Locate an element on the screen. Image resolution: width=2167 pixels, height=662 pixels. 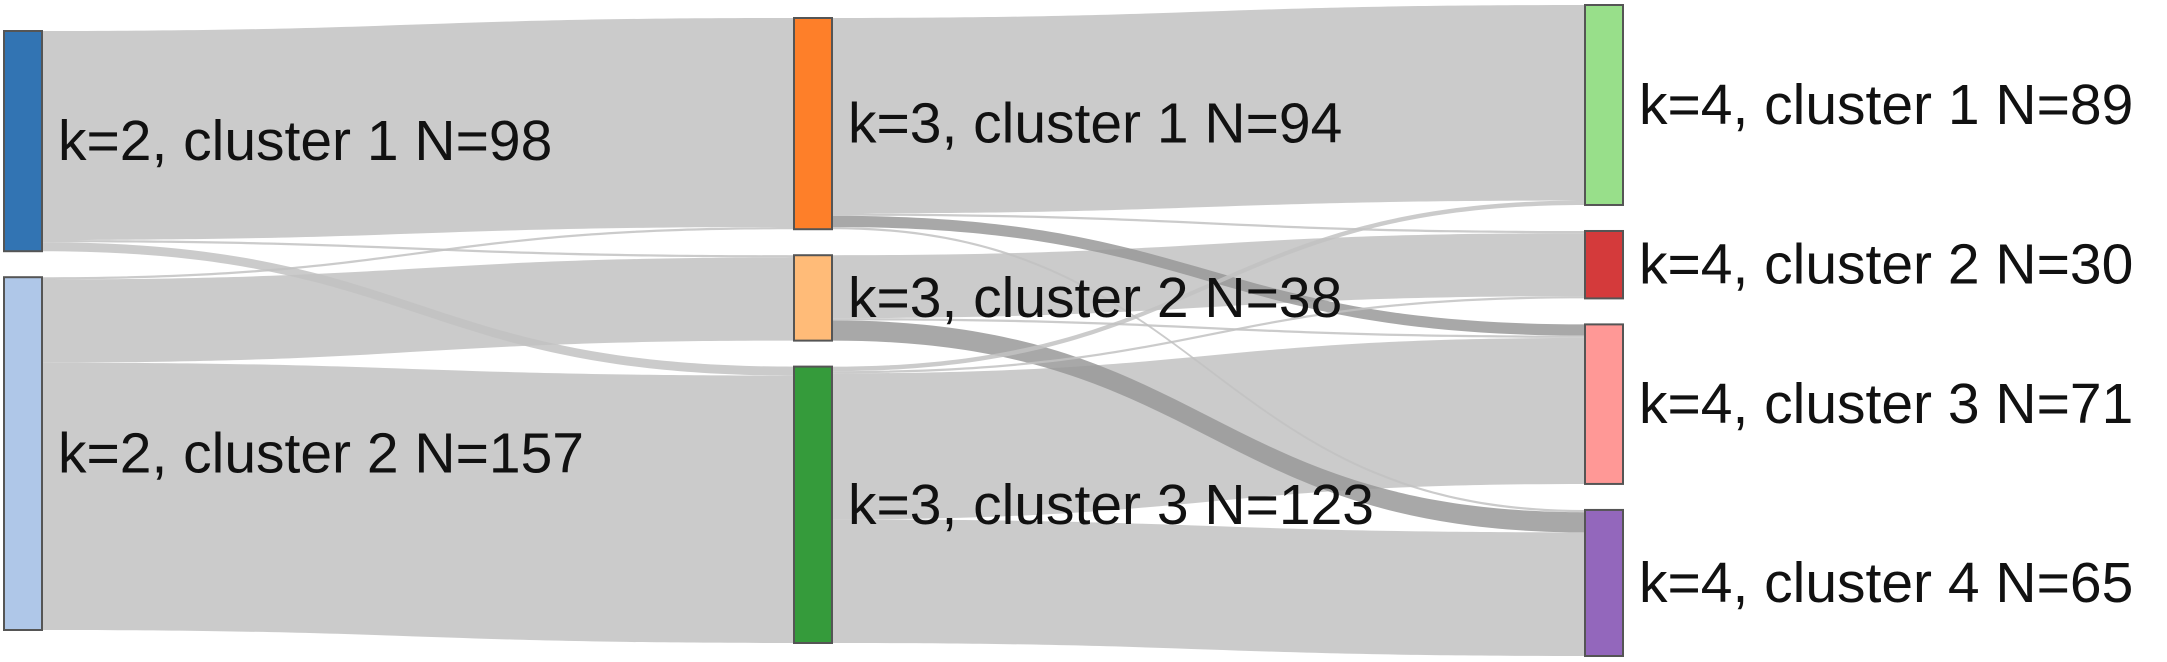
node-k3c3 is located at coordinates (813, 504).